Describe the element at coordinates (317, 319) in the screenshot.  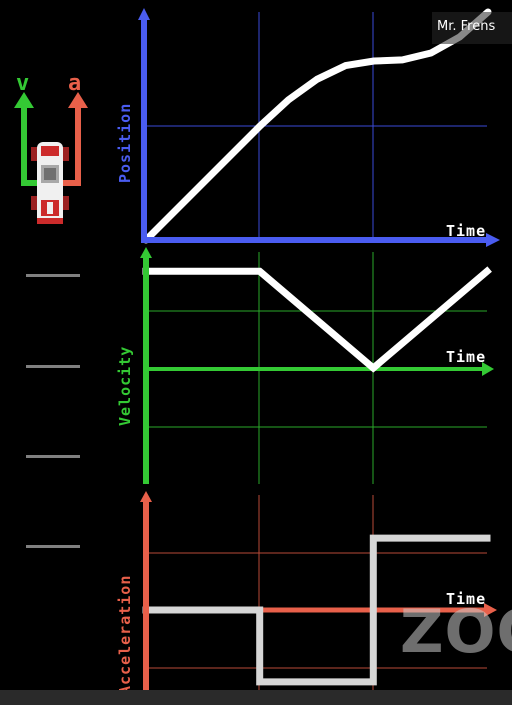
I see `velocity-curve` at that location.